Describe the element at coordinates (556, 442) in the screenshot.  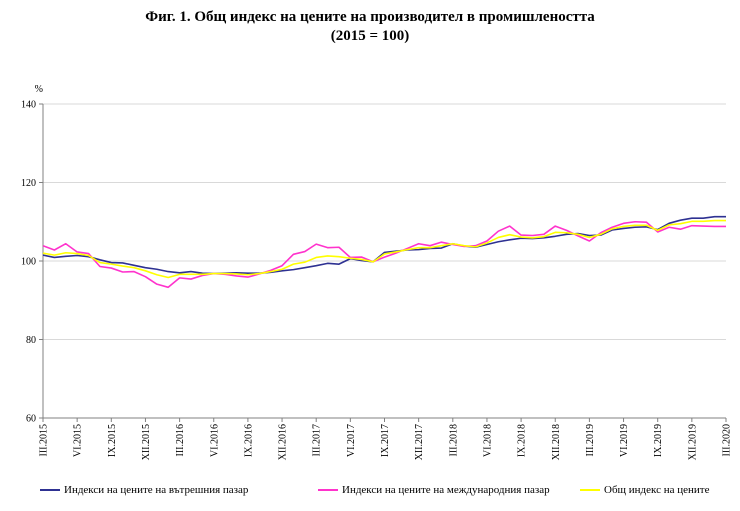
I see `x-tick-label: XII.2018` at that location.